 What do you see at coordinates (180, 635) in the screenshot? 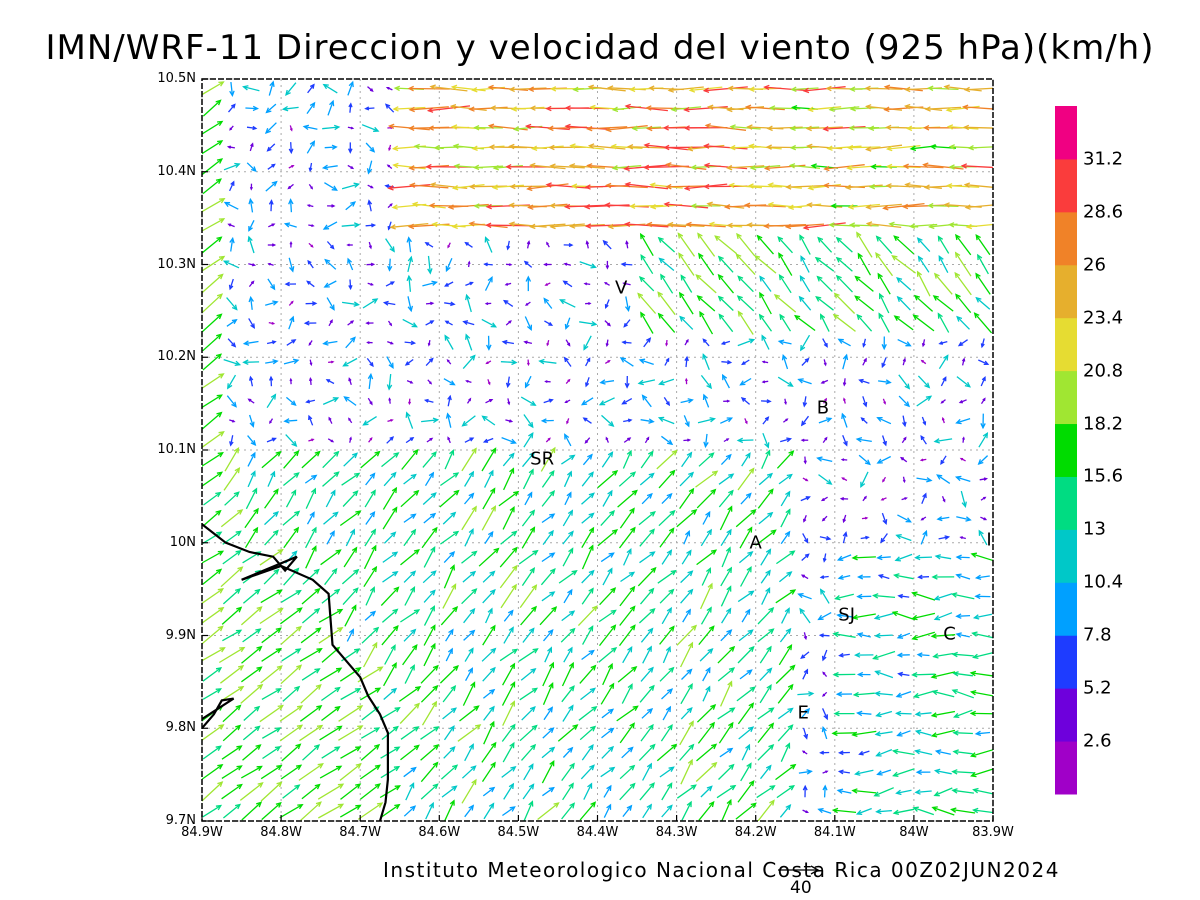
I see `lat-label: 9.9N` at bounding box center [180, 635].